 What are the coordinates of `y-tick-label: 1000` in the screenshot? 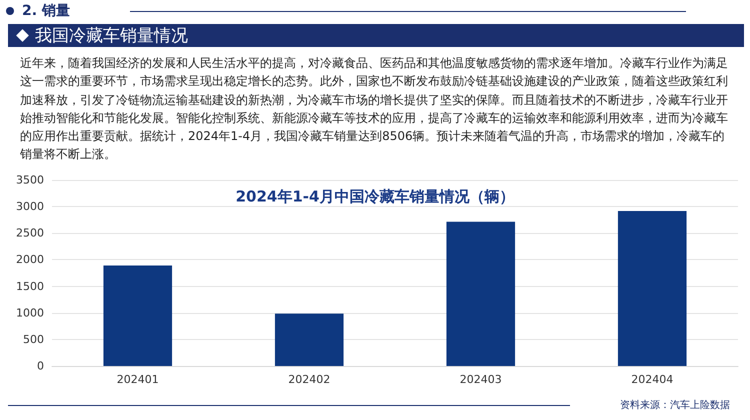 It's located at (30, 313).